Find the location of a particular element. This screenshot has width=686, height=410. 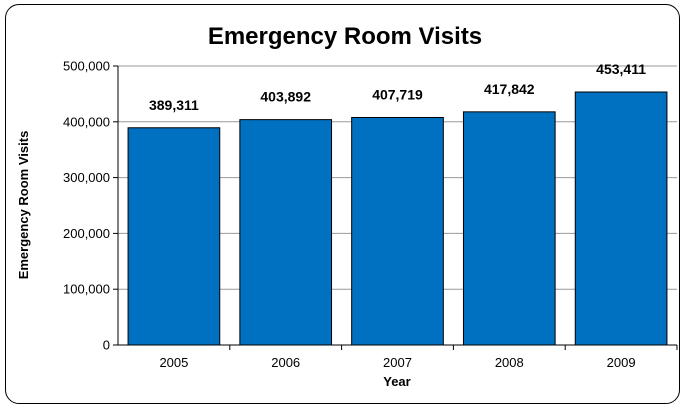

data-label: 453,411 is located at coordinates (621, 69).